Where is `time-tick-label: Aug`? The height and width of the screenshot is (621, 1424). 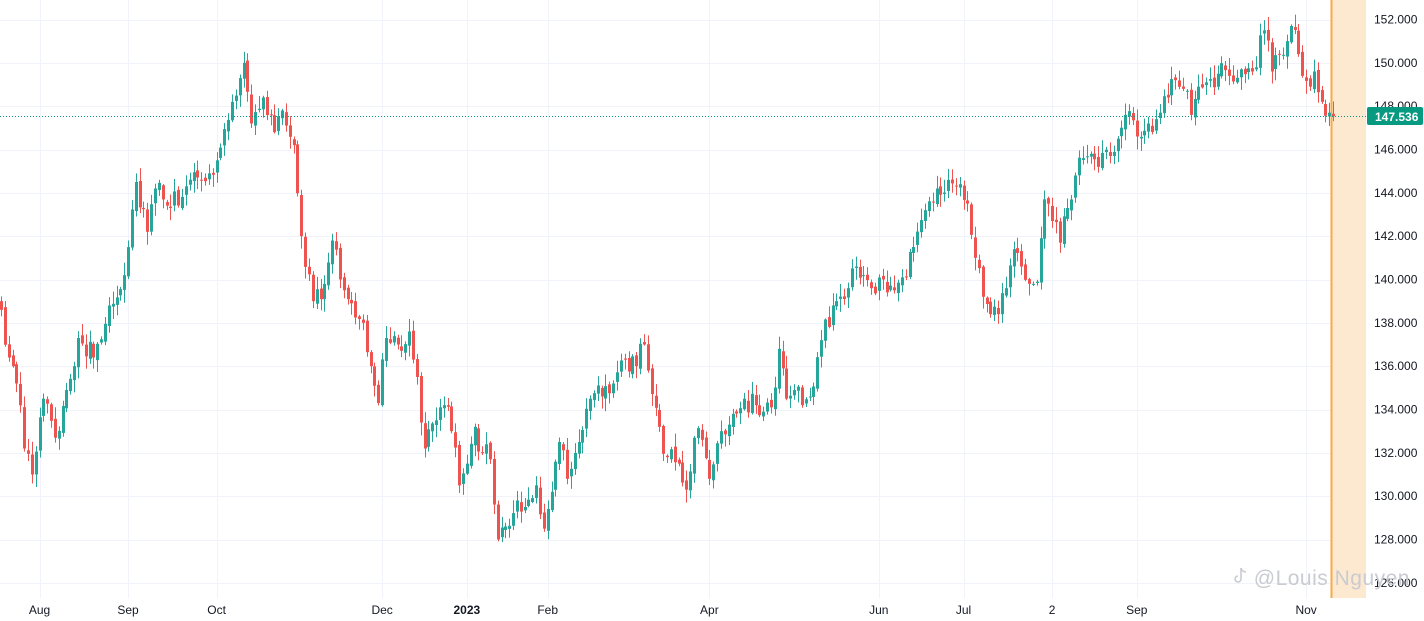
time-tick-label: Aug is located at coordinates (39, 610).